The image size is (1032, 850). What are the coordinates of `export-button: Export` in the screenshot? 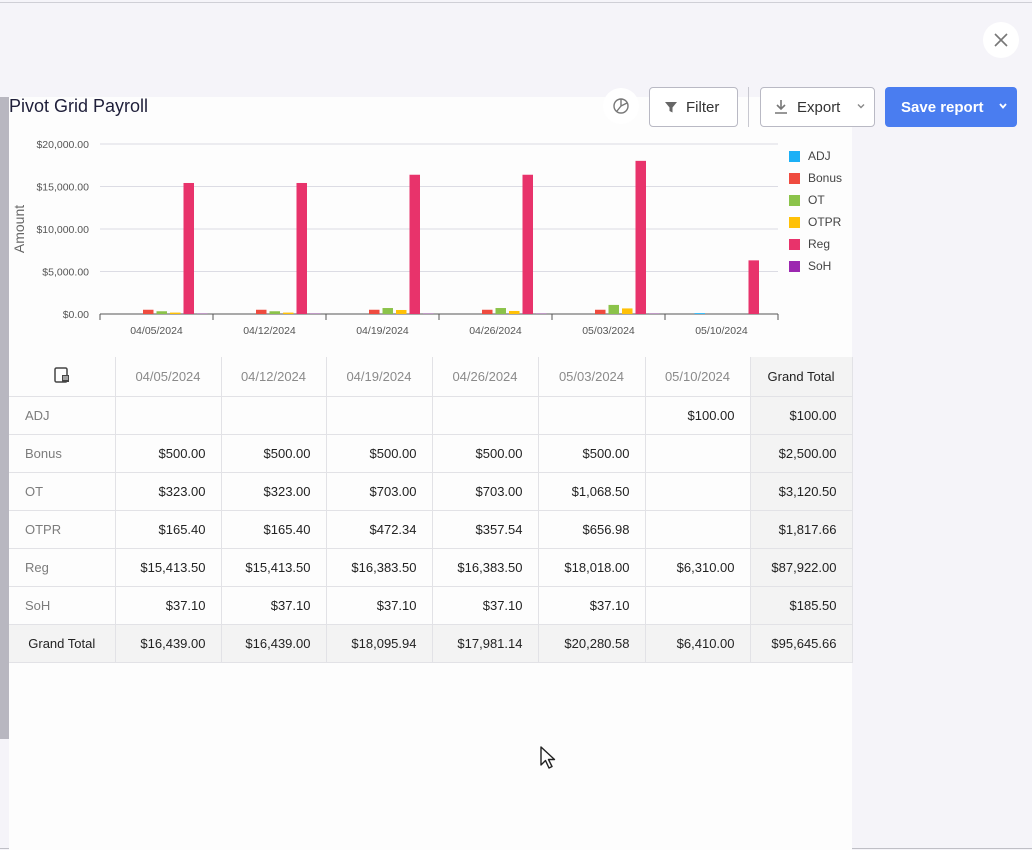 It's located at (817, 107).